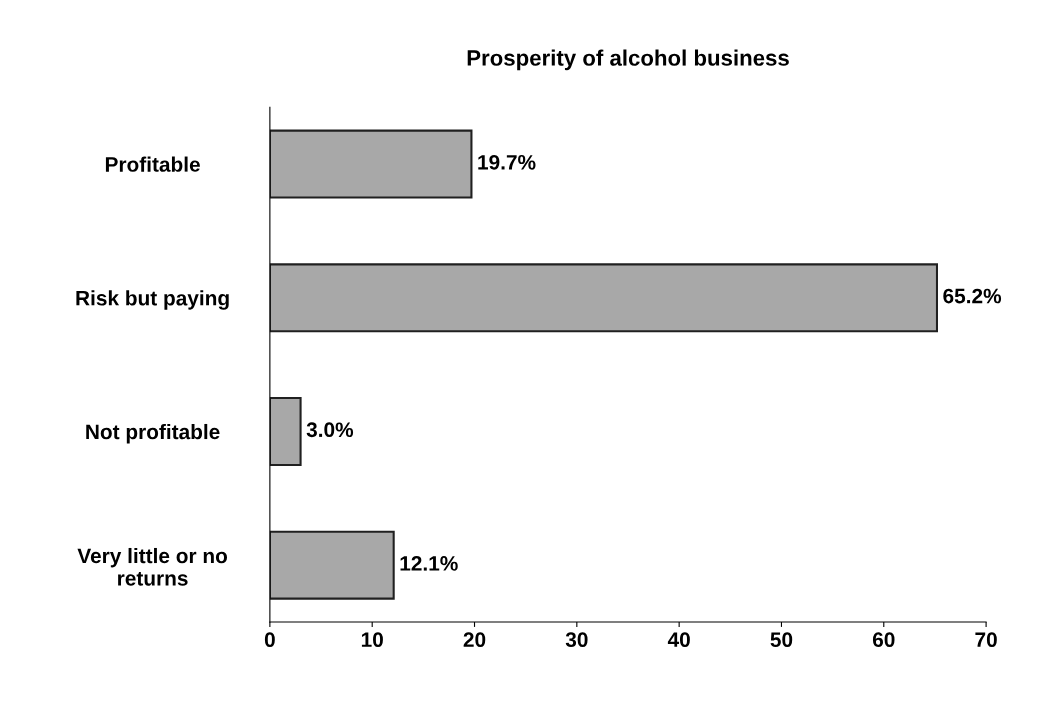  What do you see at coordinates (576, 640) in the screenshot?
I see `x-tick-label: 30` at bounding box center [576, 640].